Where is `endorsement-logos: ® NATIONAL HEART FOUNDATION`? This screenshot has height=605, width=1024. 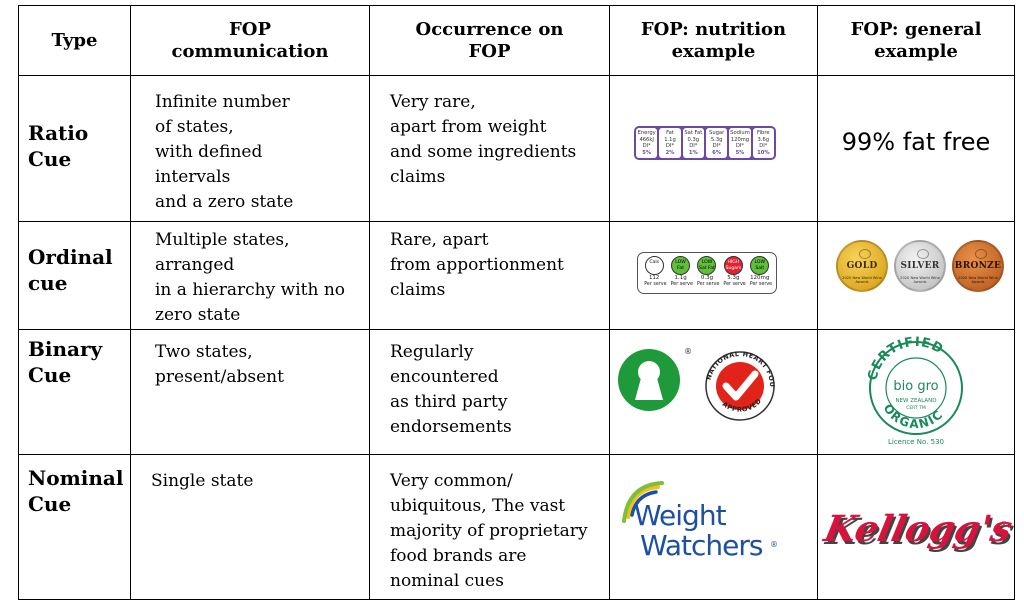
endorsement-logos: ® NATIONAL HEART FOUNDATION is located at coordinates (693, 375).